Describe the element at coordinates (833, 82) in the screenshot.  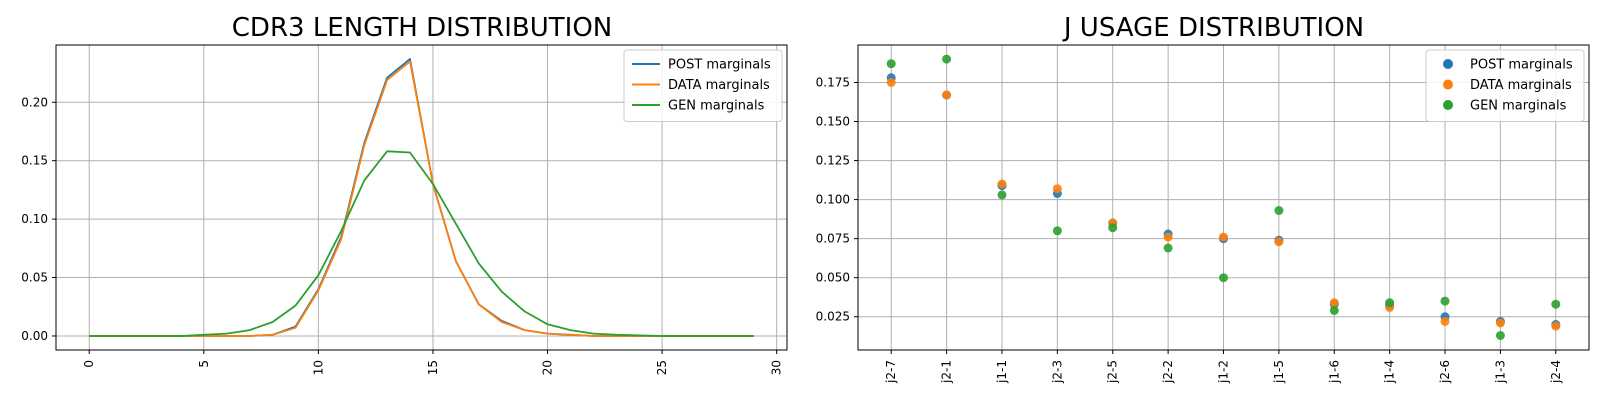
I see `y-tick-label: 0.175` at that location.